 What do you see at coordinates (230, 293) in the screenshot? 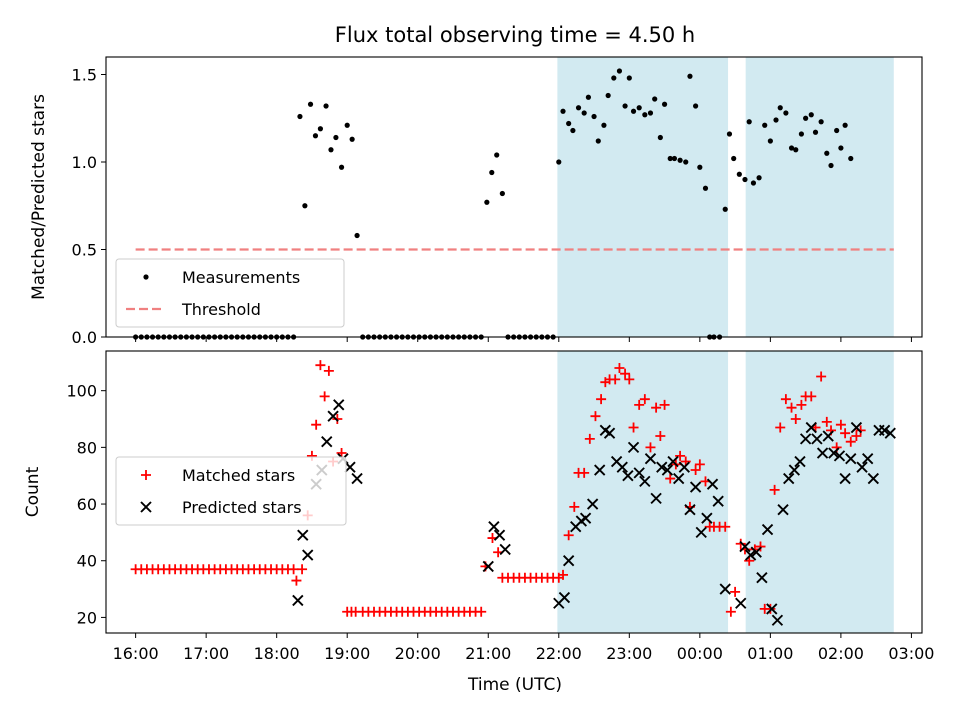
I see `legend: Measurements Threshold` at bounding box center [230, 293].